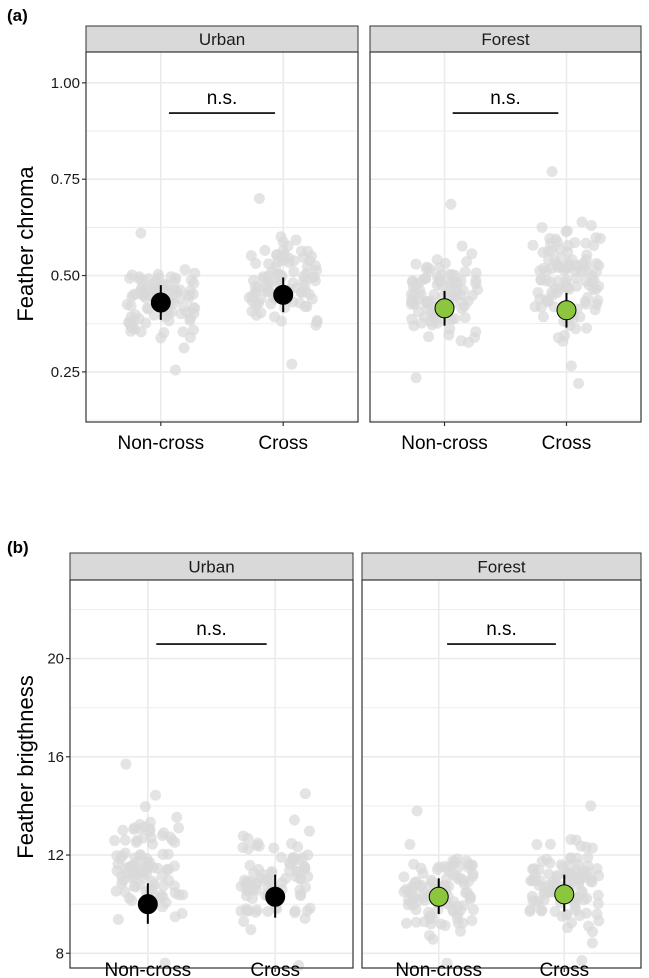  Describe the element at coordinates (55, 855) in the screenshot. I see `y-tick-label: 12` at that location.